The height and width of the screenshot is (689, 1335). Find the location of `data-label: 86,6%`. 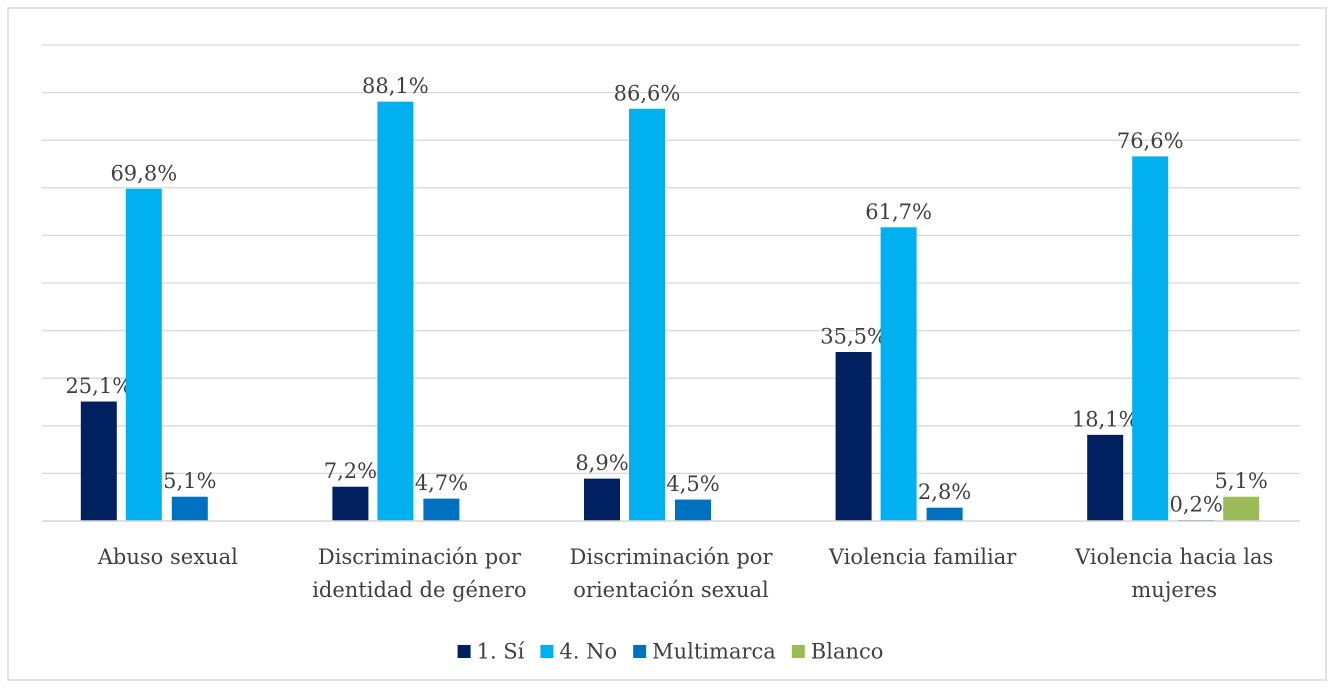

data-label: 86,6% is located at coordinates (647, 93).